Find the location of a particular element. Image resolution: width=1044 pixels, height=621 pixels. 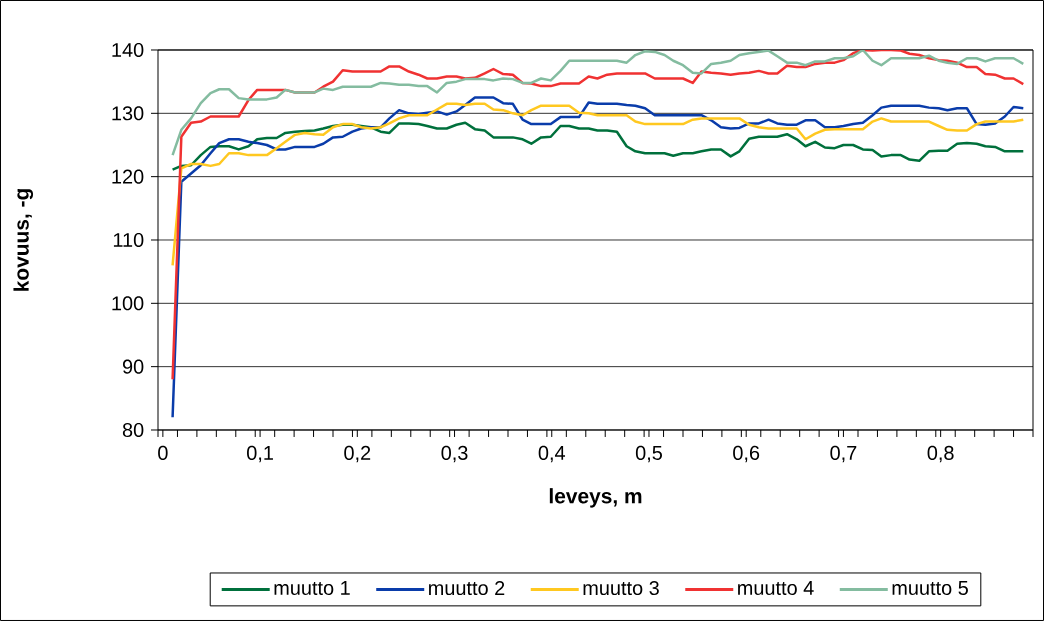

y-tick-label: 130 is located at coordinates (128, 113).